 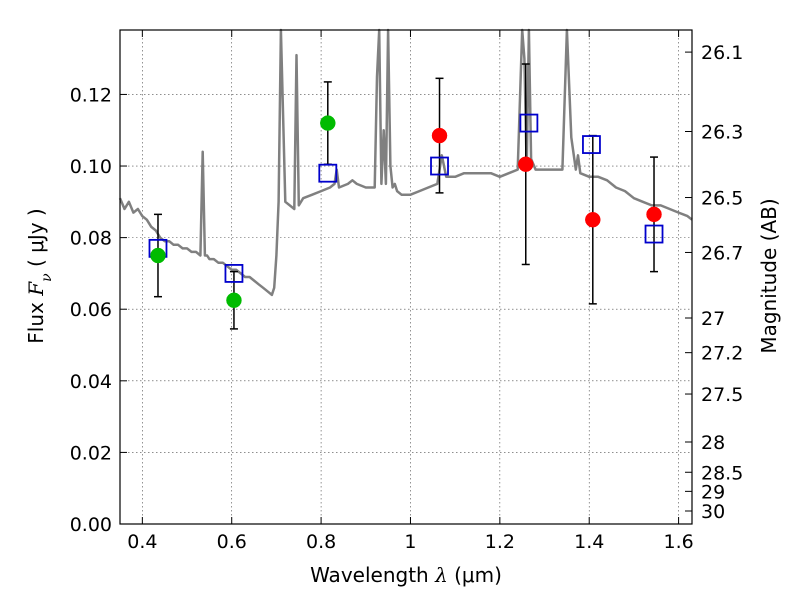 I want to click on x-tick-label: 1.6, so click(x=678, y=542).